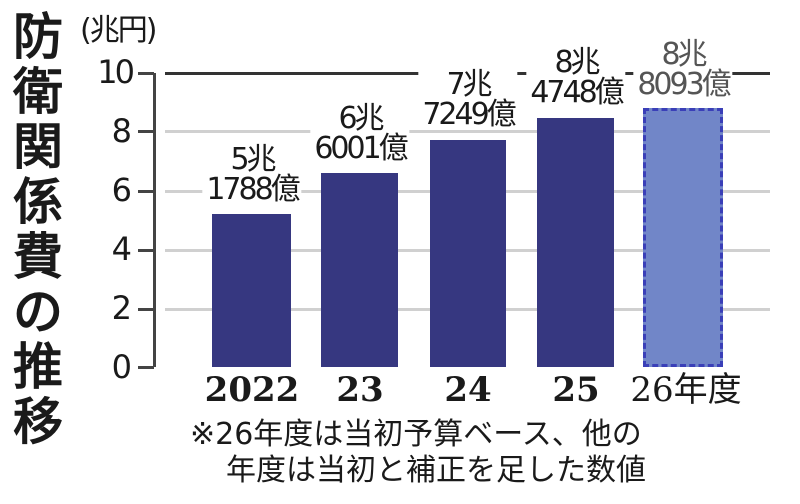 Image resolution: width=800 pixels, height=504 pixels. What do you see at coordinates (468, 390) in the screenshot?
I see `x-tick-label: 24` at bounding box center [468, 390].